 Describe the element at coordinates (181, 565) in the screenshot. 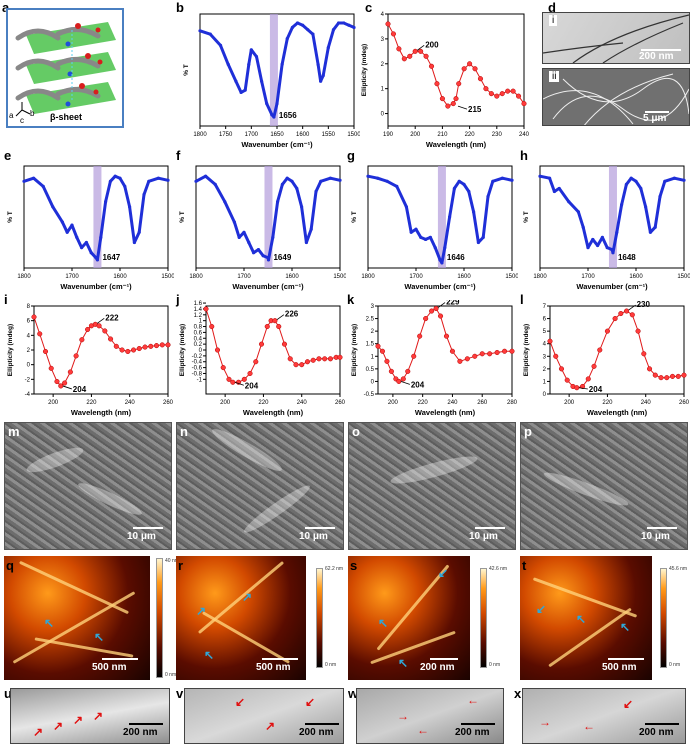

I see `panel-label-r: r` at that location.